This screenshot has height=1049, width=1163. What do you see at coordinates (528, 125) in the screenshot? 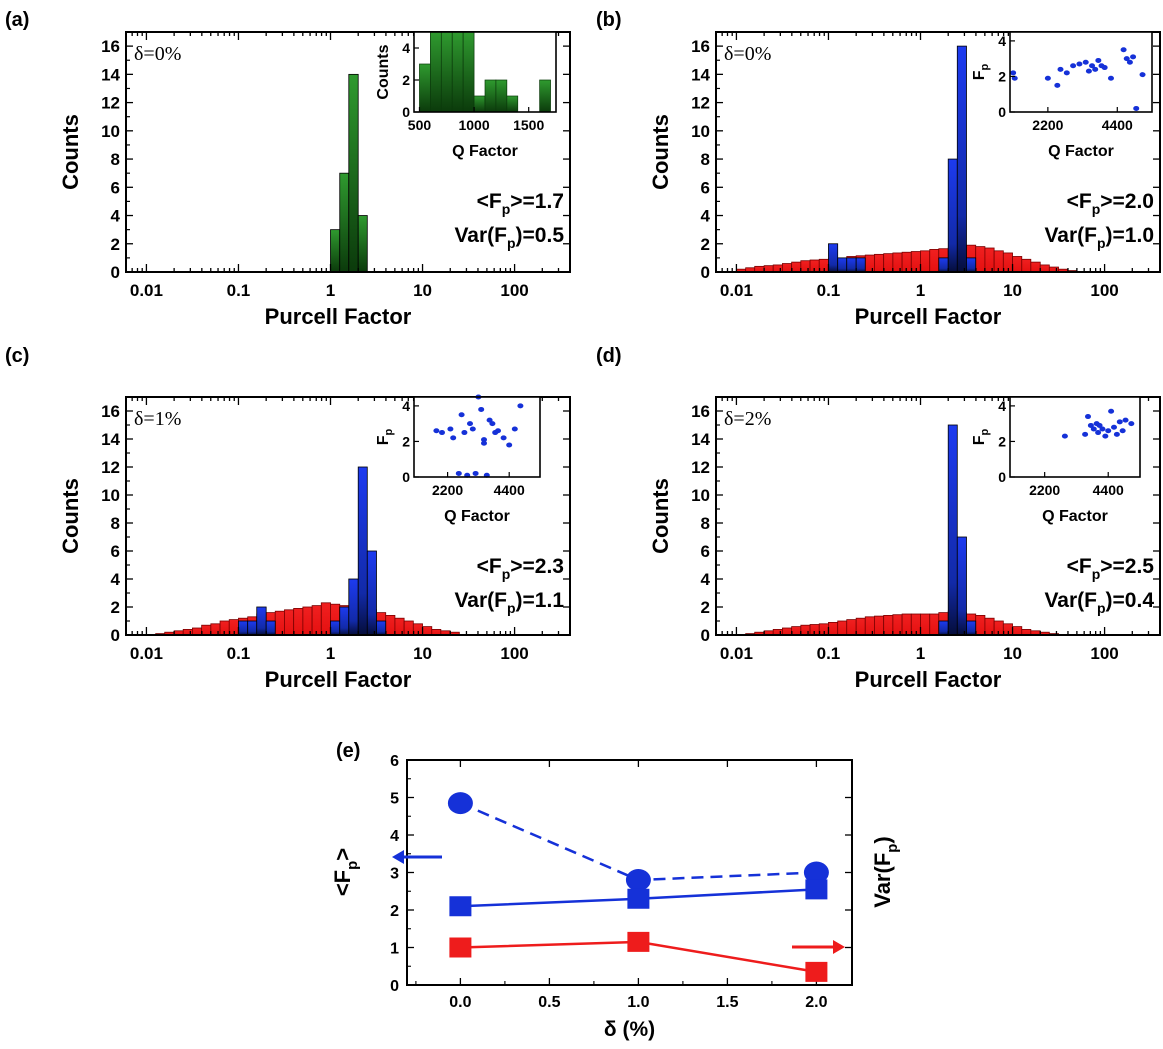
I see `inset-x-tick-label: 1500` at bounding box center [528, 125].